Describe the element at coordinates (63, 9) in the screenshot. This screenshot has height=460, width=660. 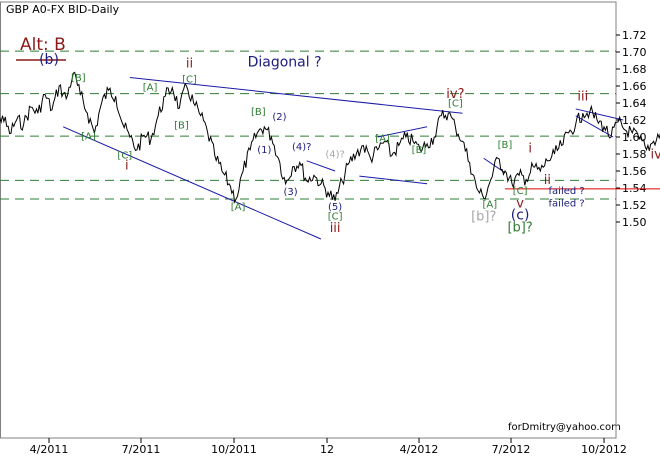
I see `chart-title: GBP A0-FX BID-Daily` at that location.